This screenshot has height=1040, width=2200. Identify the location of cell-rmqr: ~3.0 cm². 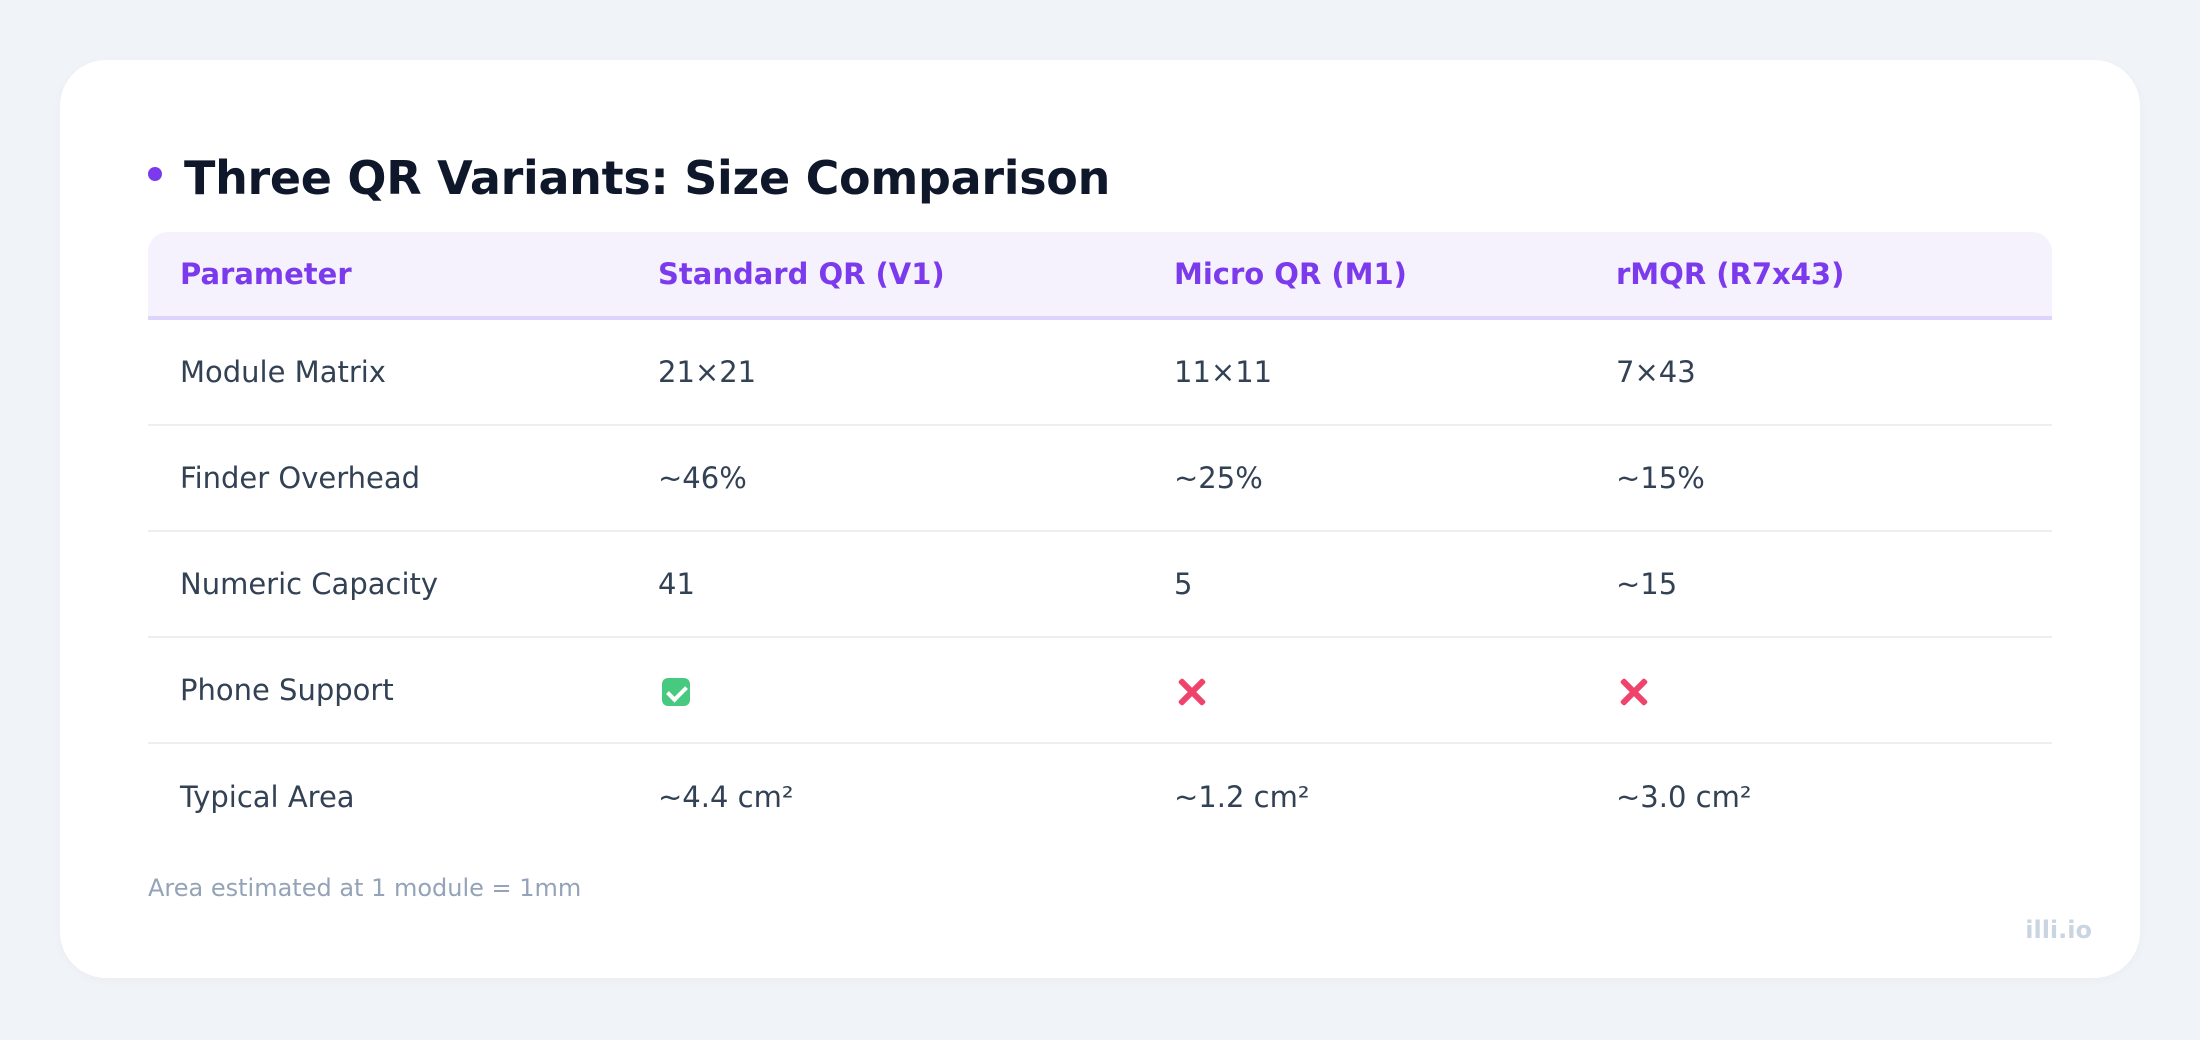
(1684, 797).